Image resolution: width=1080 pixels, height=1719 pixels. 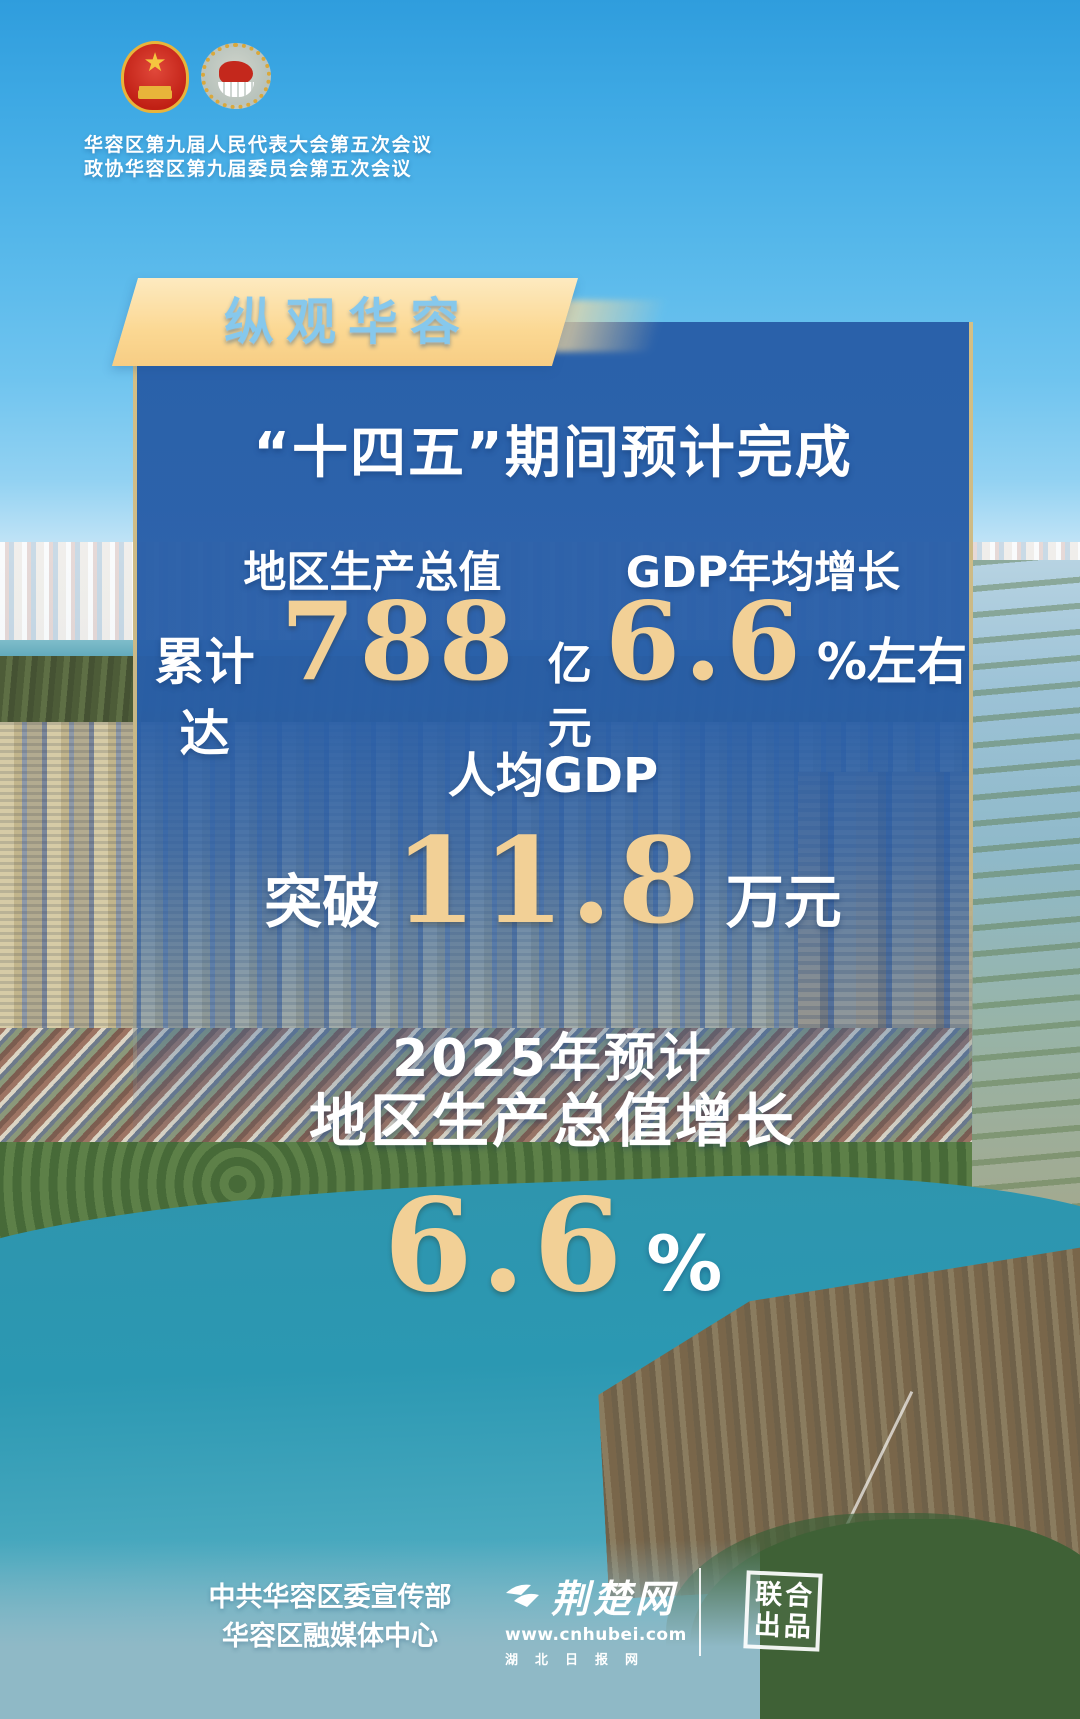 I want to click on stat-number: 11.8, so click(x=550, y=880).